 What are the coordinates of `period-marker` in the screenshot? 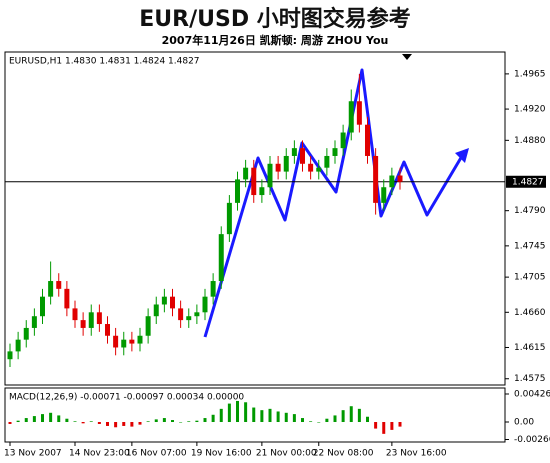 It's located at (407, 57).